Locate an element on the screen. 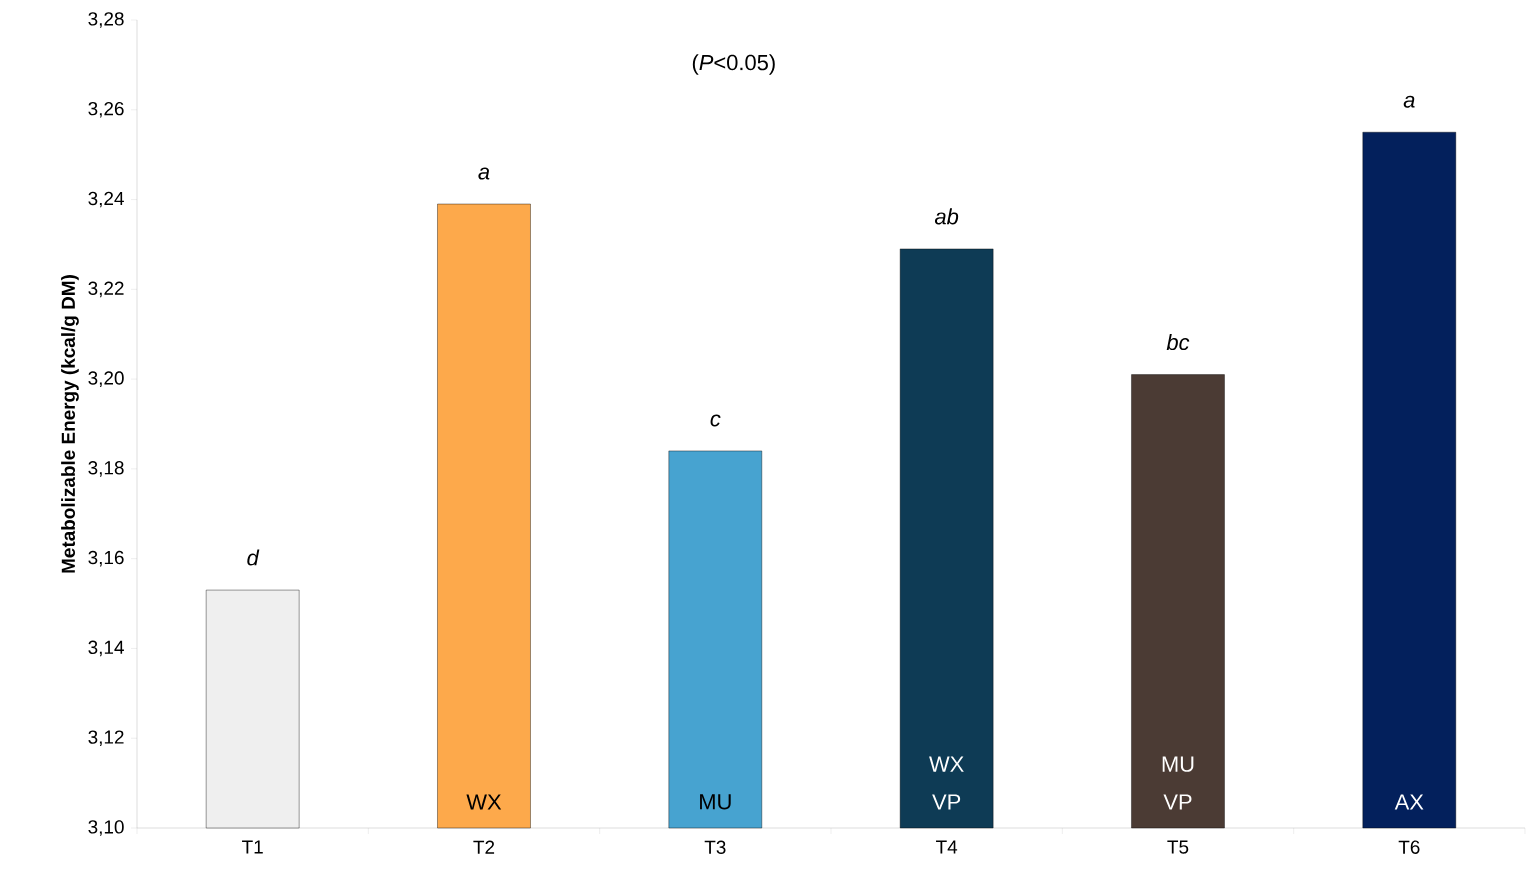 This screenshot has width=1529, height=875. annotation: (P<0.05) is located at coordinates (733, 64).